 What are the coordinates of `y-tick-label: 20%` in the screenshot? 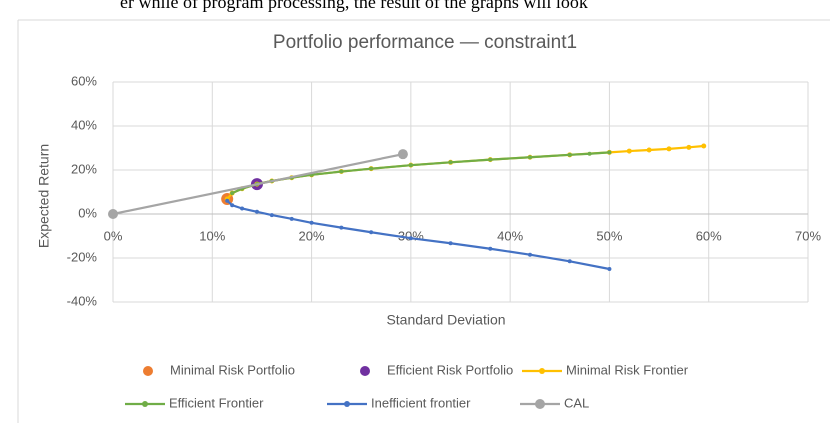 It's located at (84, 168).